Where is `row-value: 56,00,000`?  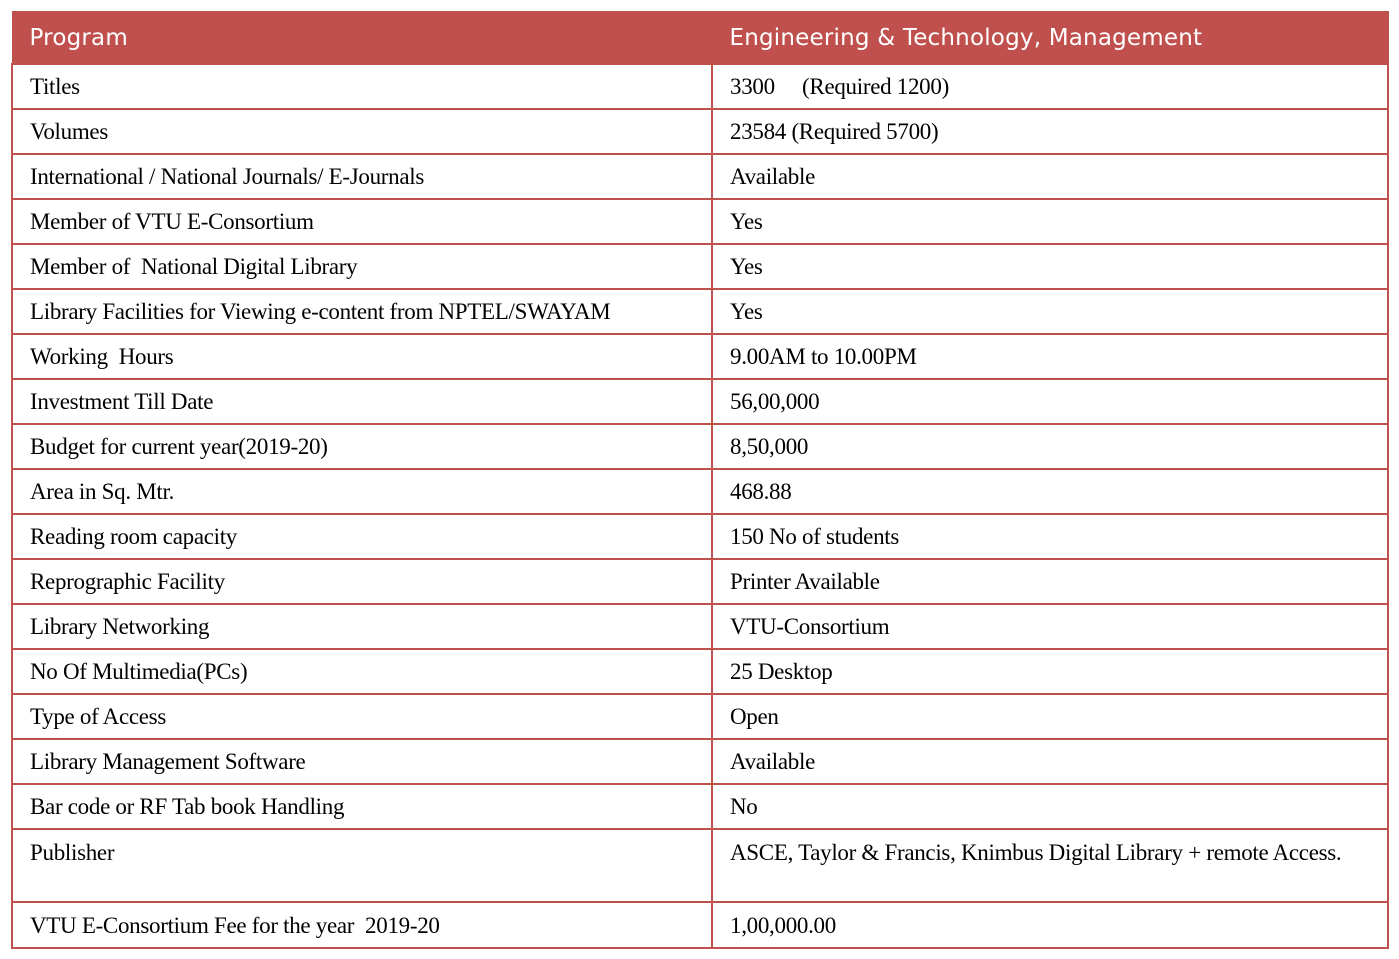 row-value: 56,00,000 is located at coordinates (1050, 401).